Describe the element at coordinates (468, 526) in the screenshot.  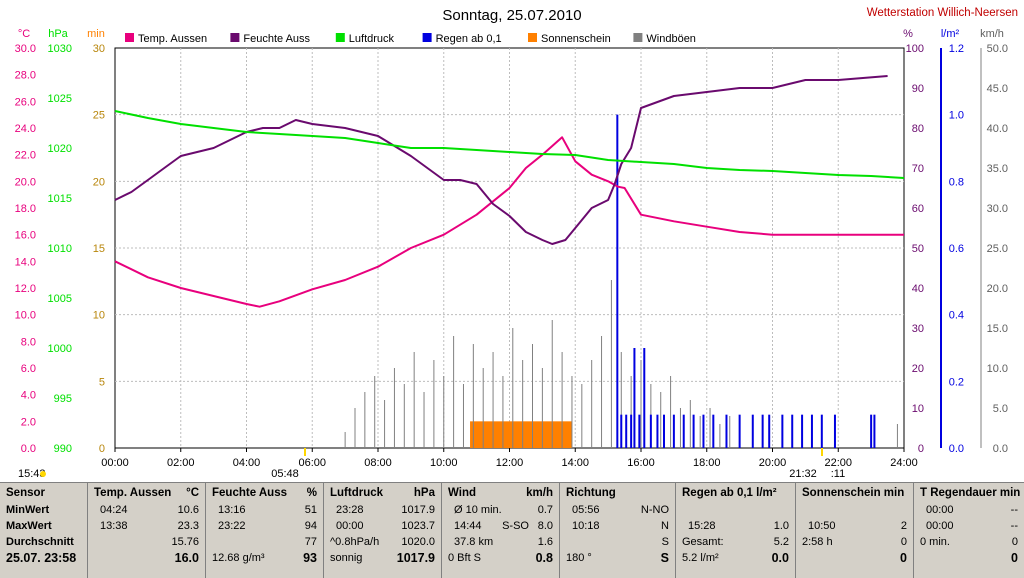
I see `wind-max-time: 14:44` at that location.